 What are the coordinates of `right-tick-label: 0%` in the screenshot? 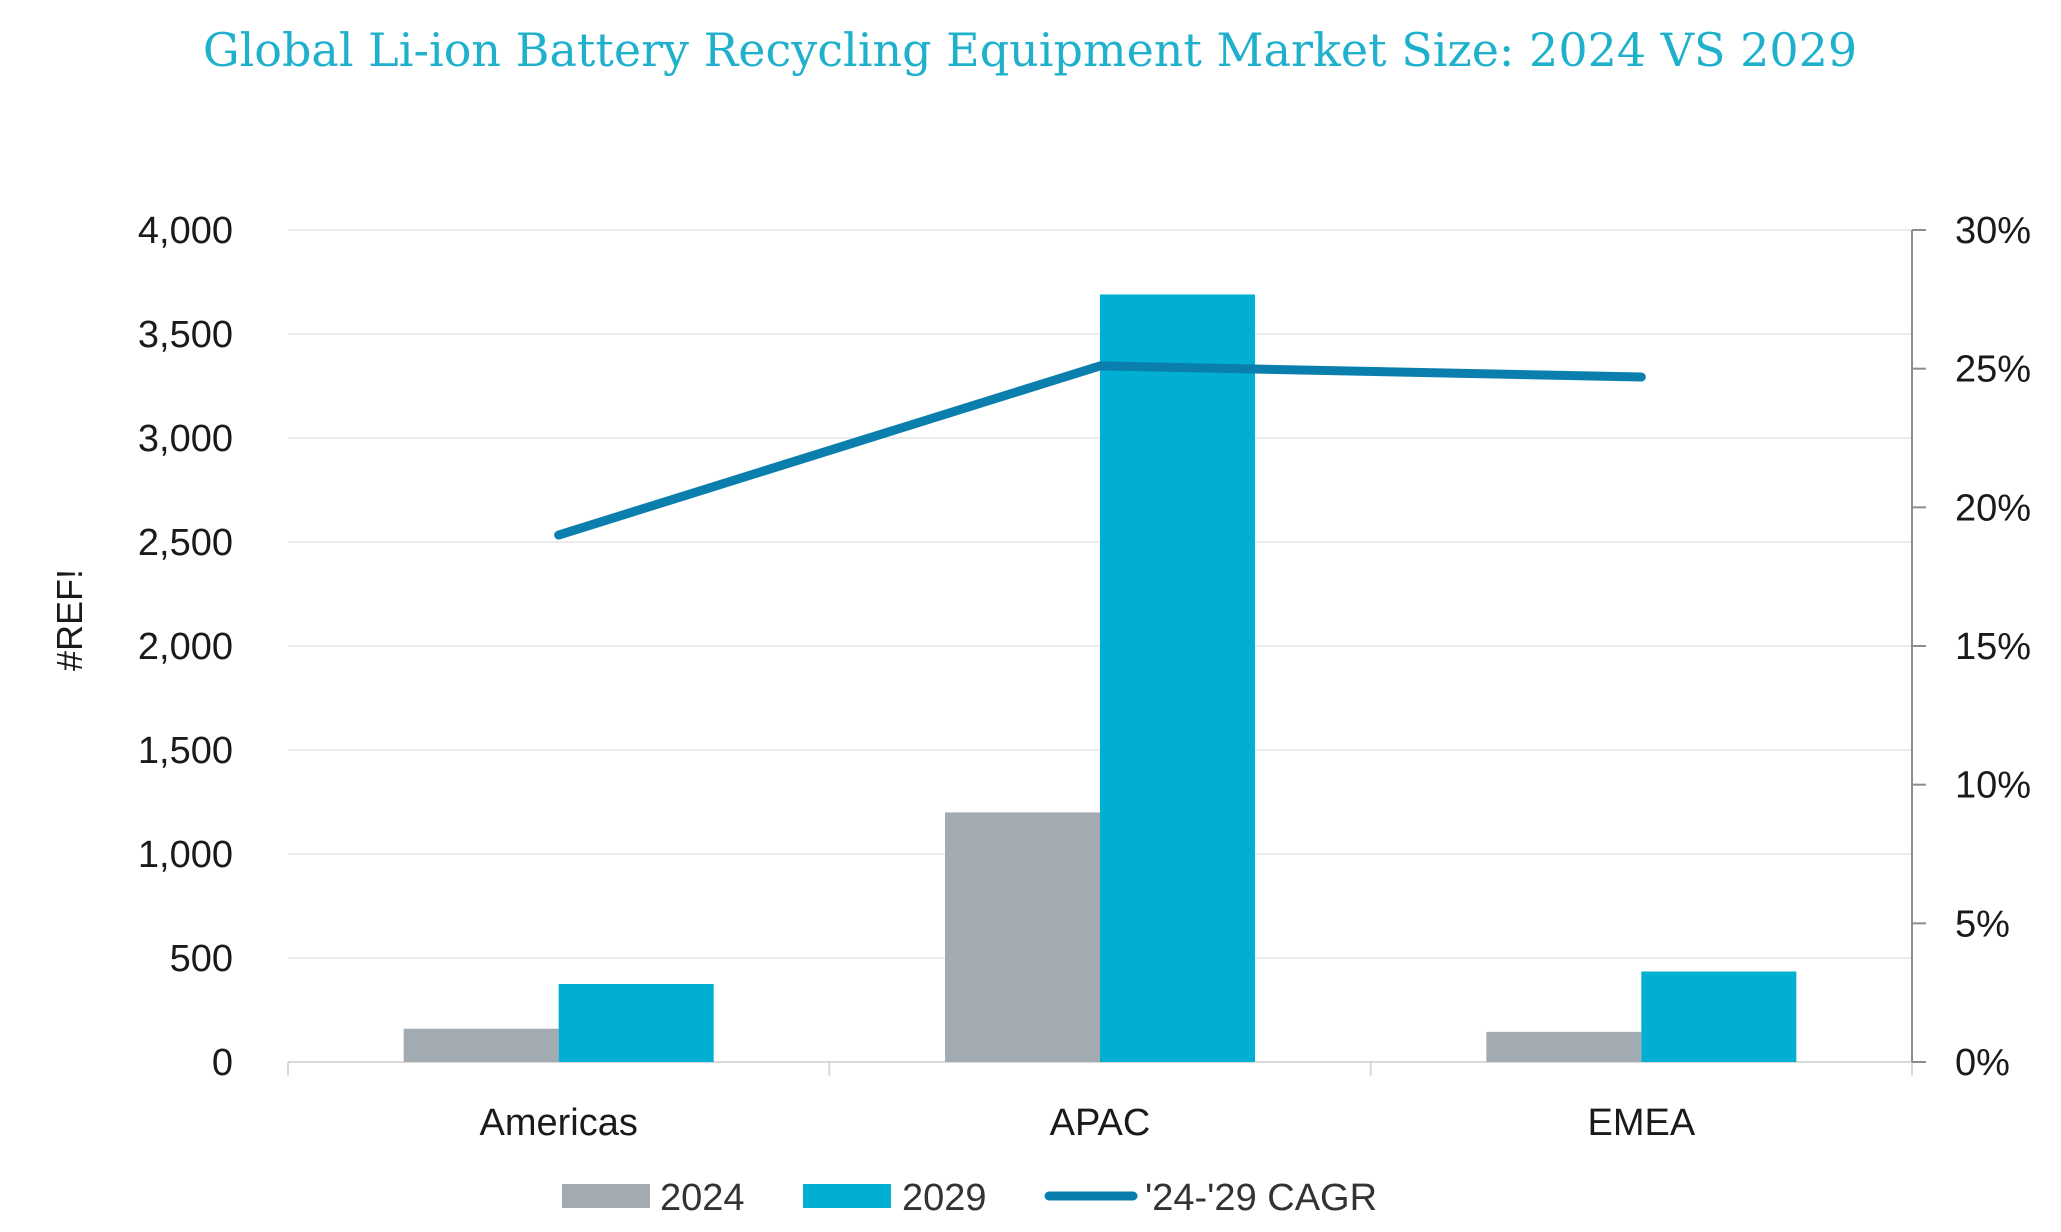 It's located at (1982, 1063).